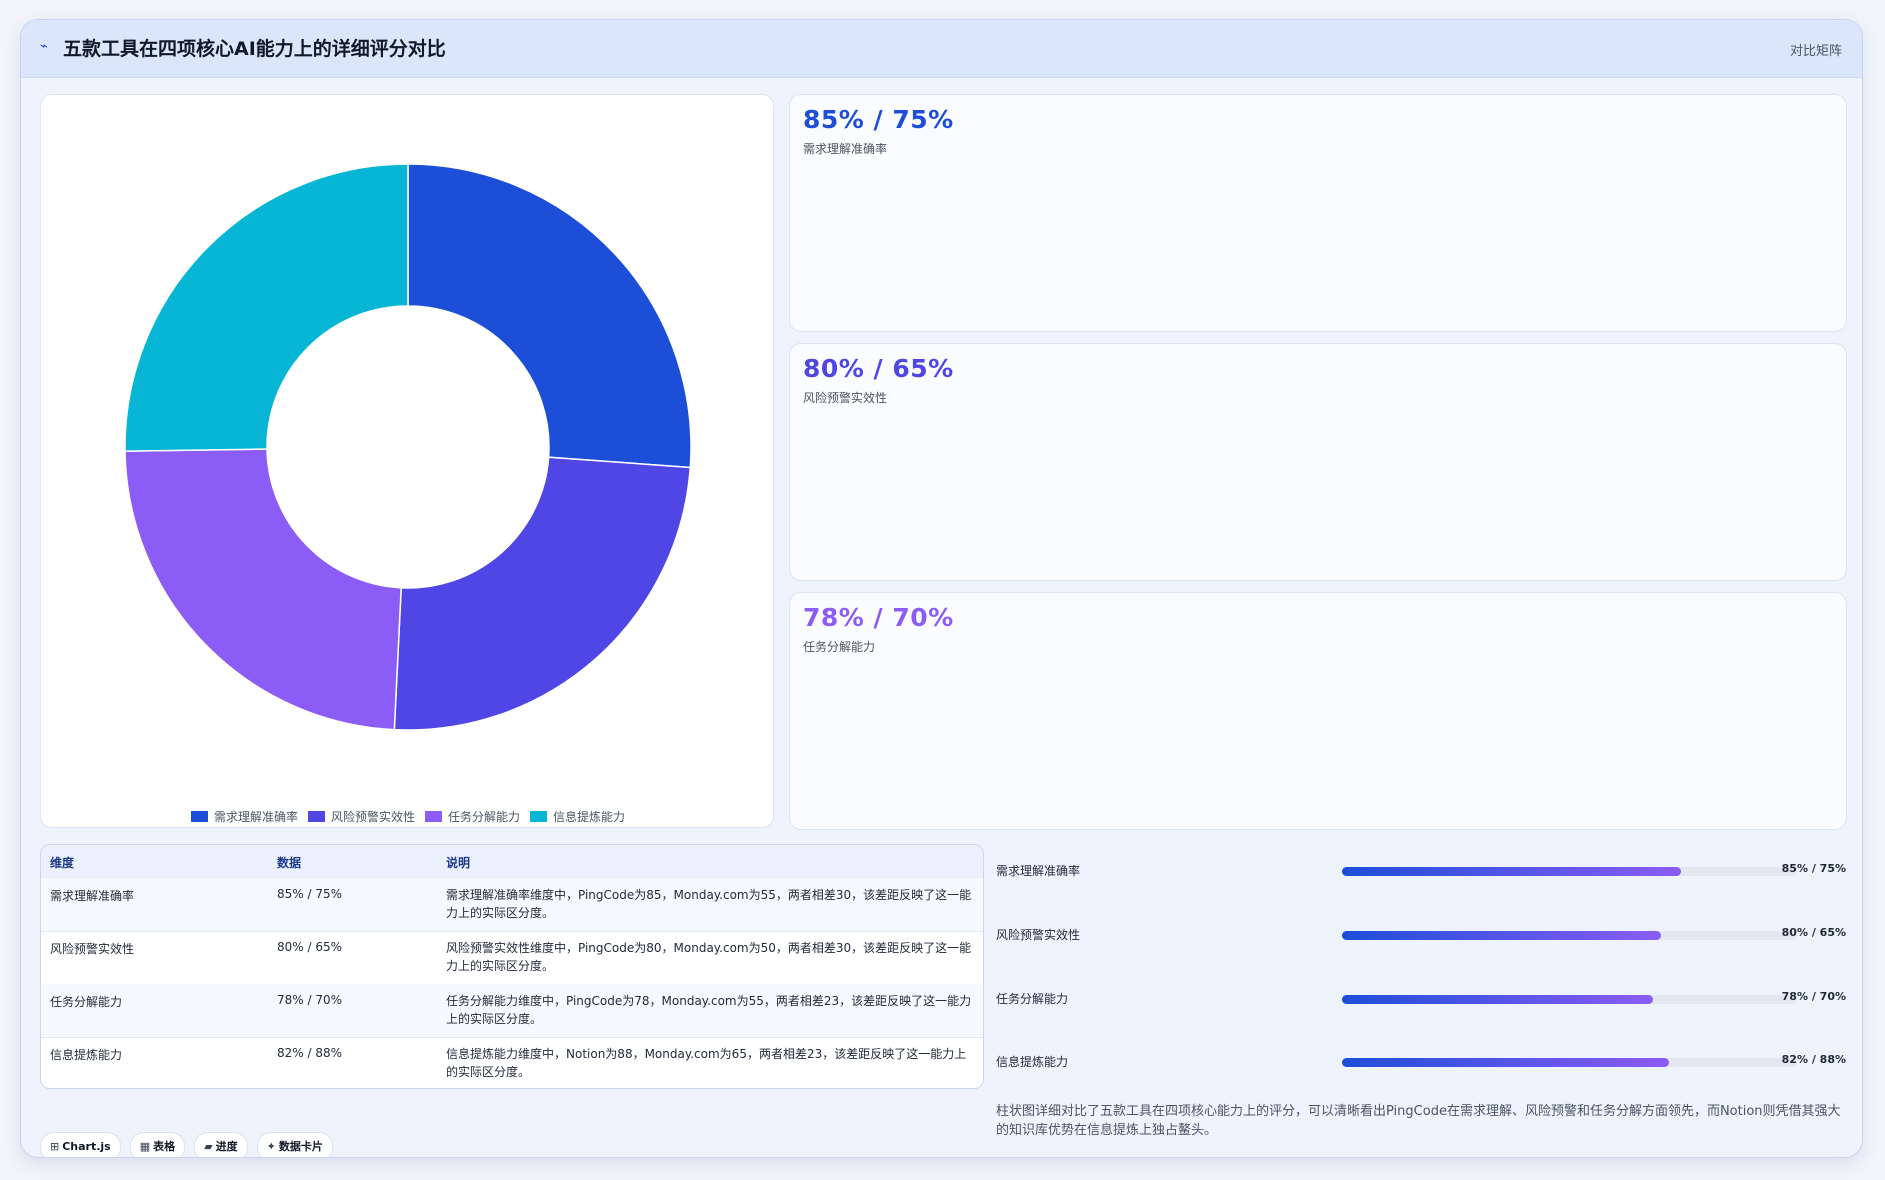  Describe the element at coordinates (845, 398) in the screenshot. I see `stat-label: 风险预警实效性` at that location.